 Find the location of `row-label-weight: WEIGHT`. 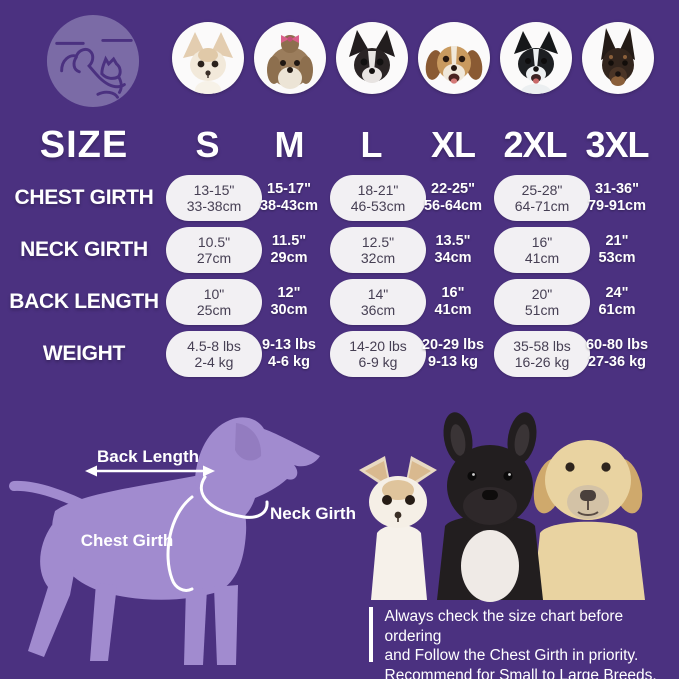

row-label-weight: WEIGHT is located at coordinates (84, 353).